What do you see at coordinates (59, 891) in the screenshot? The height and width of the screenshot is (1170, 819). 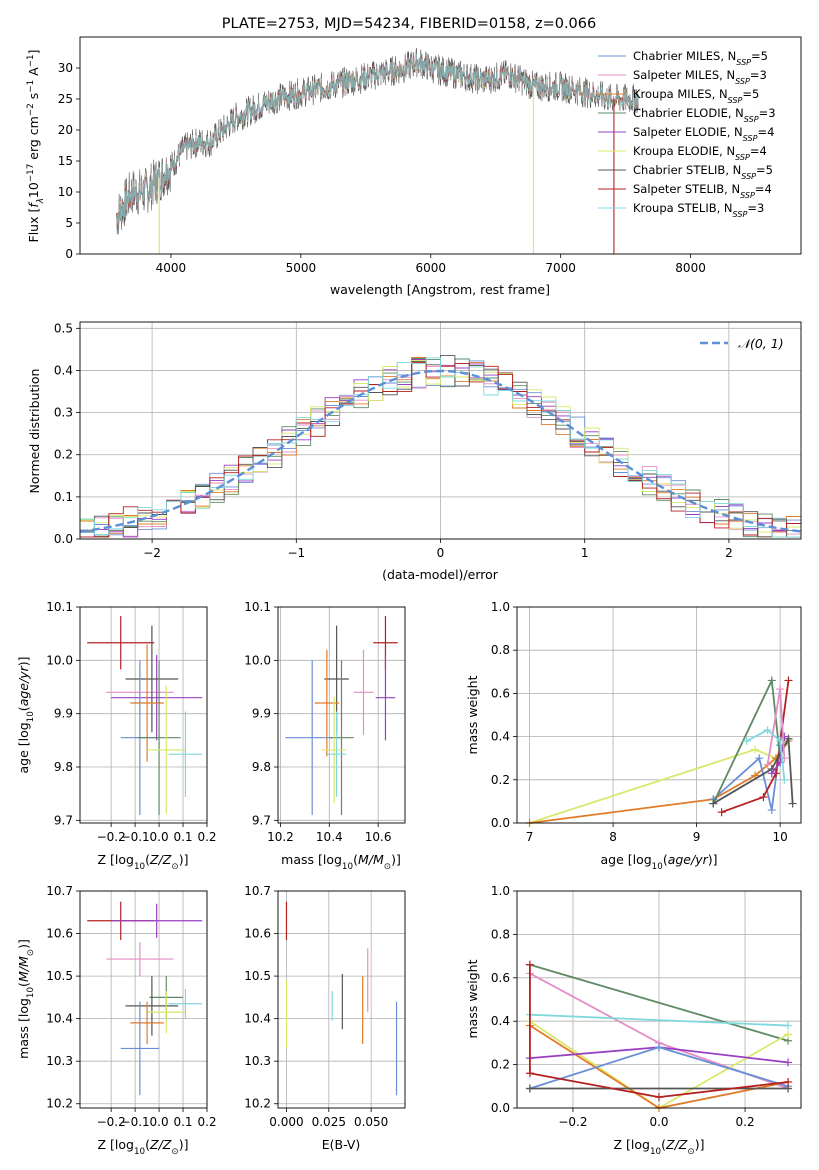 I see `p6-ytick-label-5: 10.7` at bounding box center [59, 891].